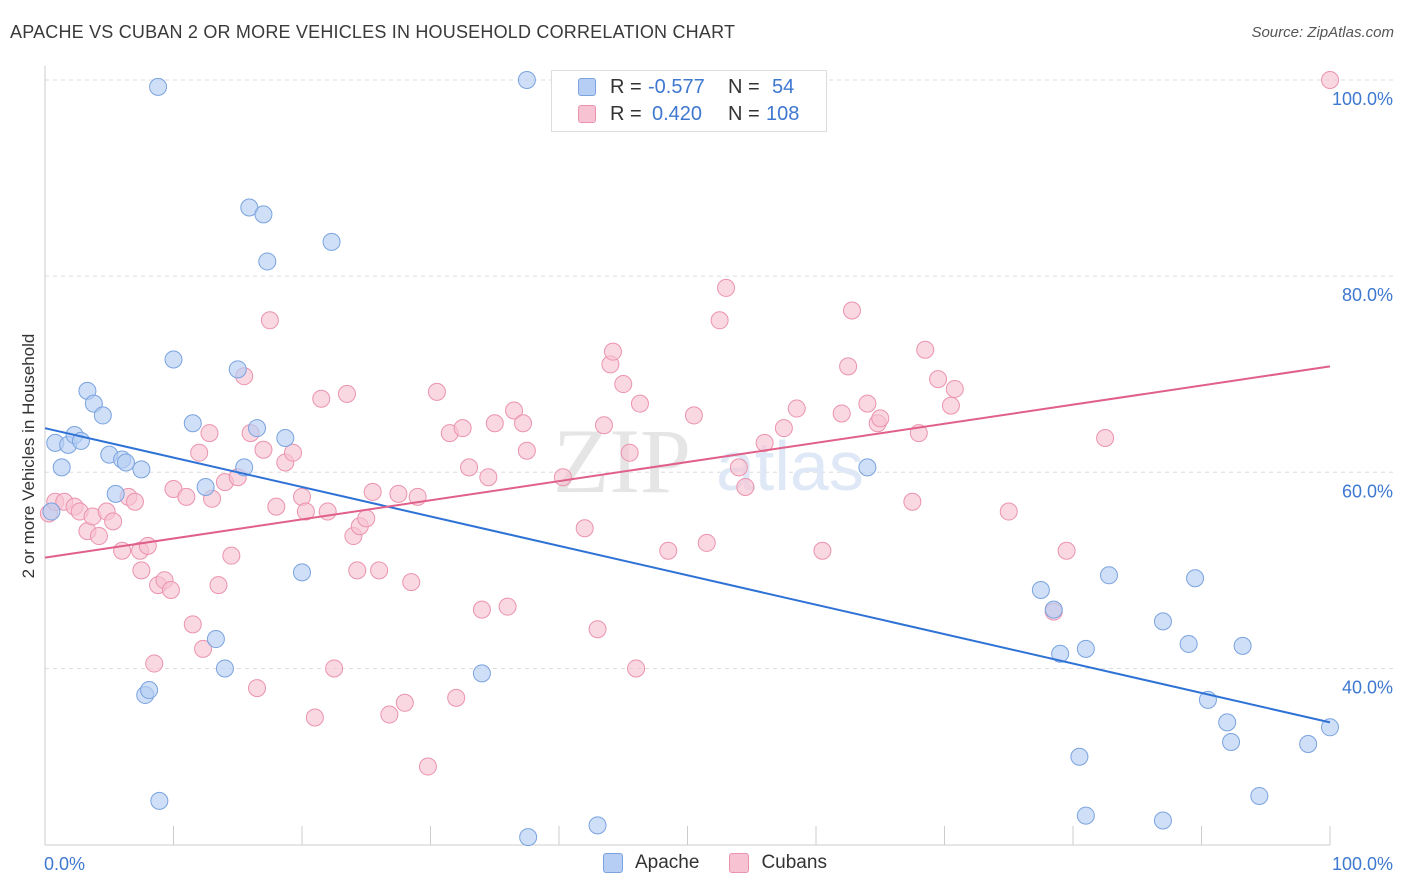  I want to click on y-tick-label: 80.0%, so click(1367, 295).